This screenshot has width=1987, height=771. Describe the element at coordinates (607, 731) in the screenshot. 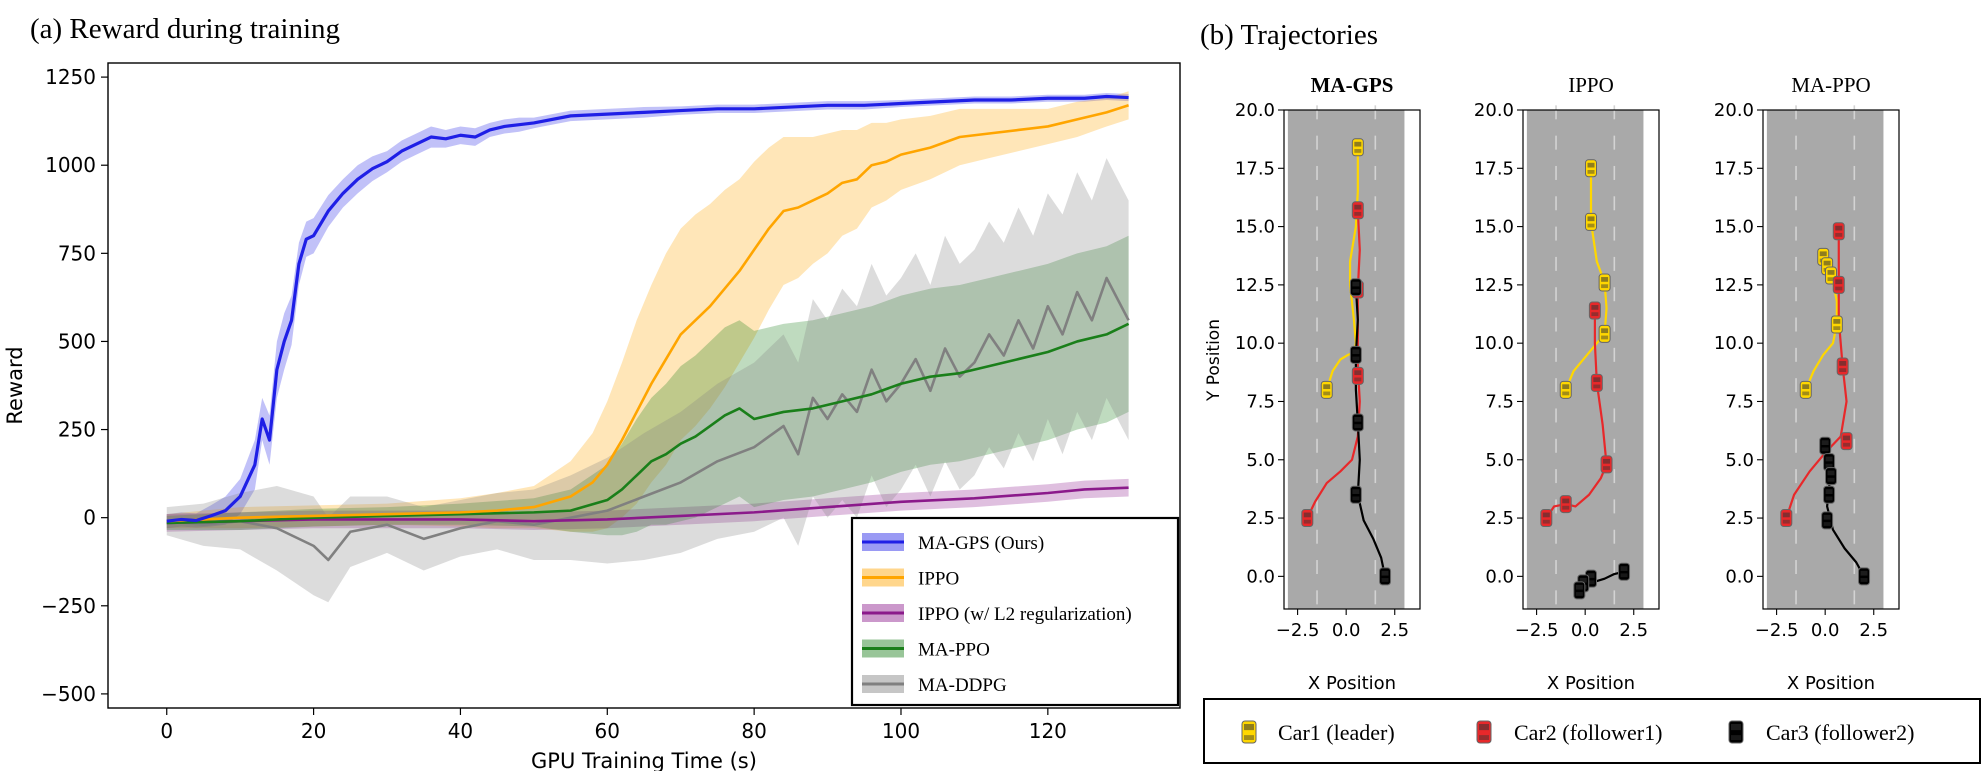

I see `x-tick-label: 60` at that location.